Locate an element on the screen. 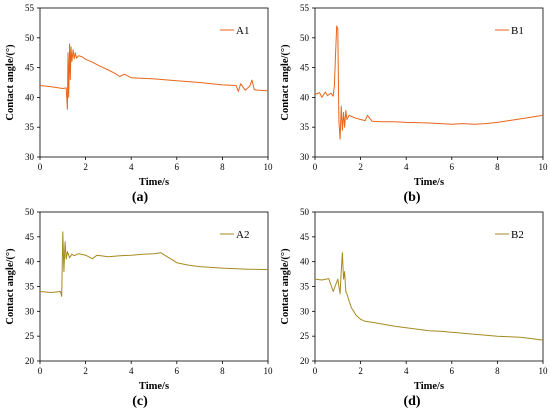 This screenshot has width=550, height=413. panel-caption-label: (c) is located at coordinates (140, 401).